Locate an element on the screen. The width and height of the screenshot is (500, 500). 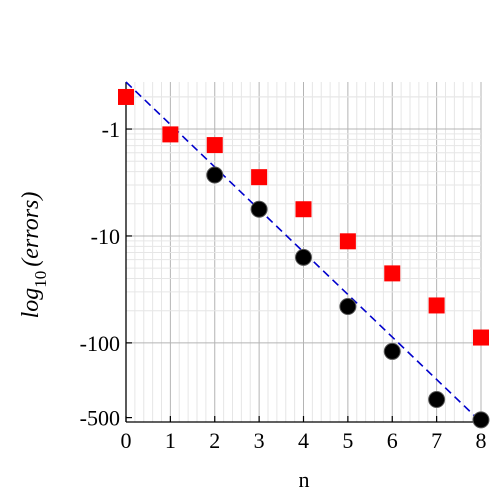
x-tick-label: 4 is located at coordinates (303, 440).